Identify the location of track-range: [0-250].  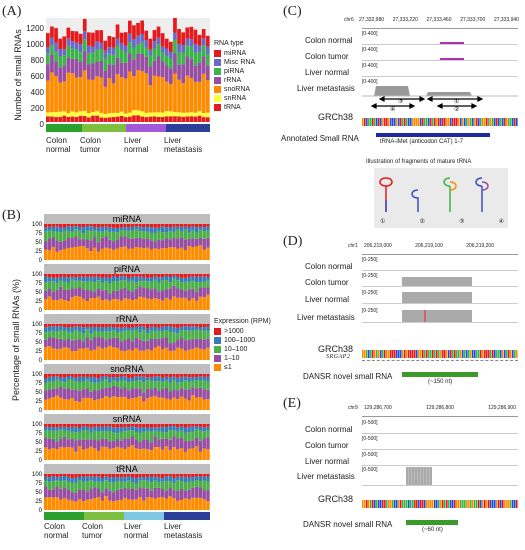
(370, 260).